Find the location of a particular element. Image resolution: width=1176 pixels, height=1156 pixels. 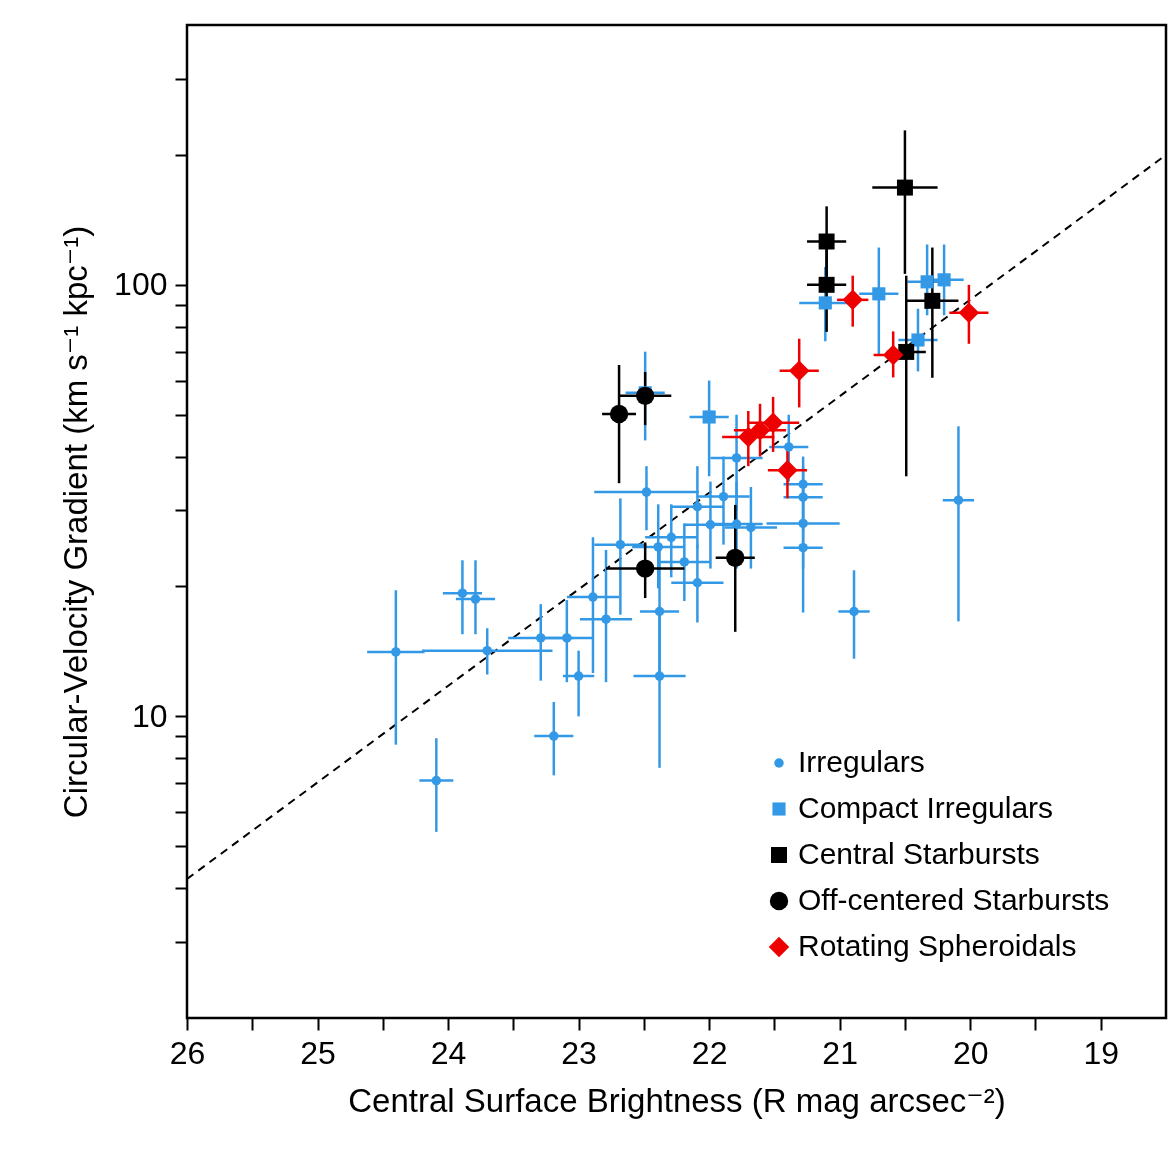

x-tick-label: 23 is located at coordinates (579, 1052).